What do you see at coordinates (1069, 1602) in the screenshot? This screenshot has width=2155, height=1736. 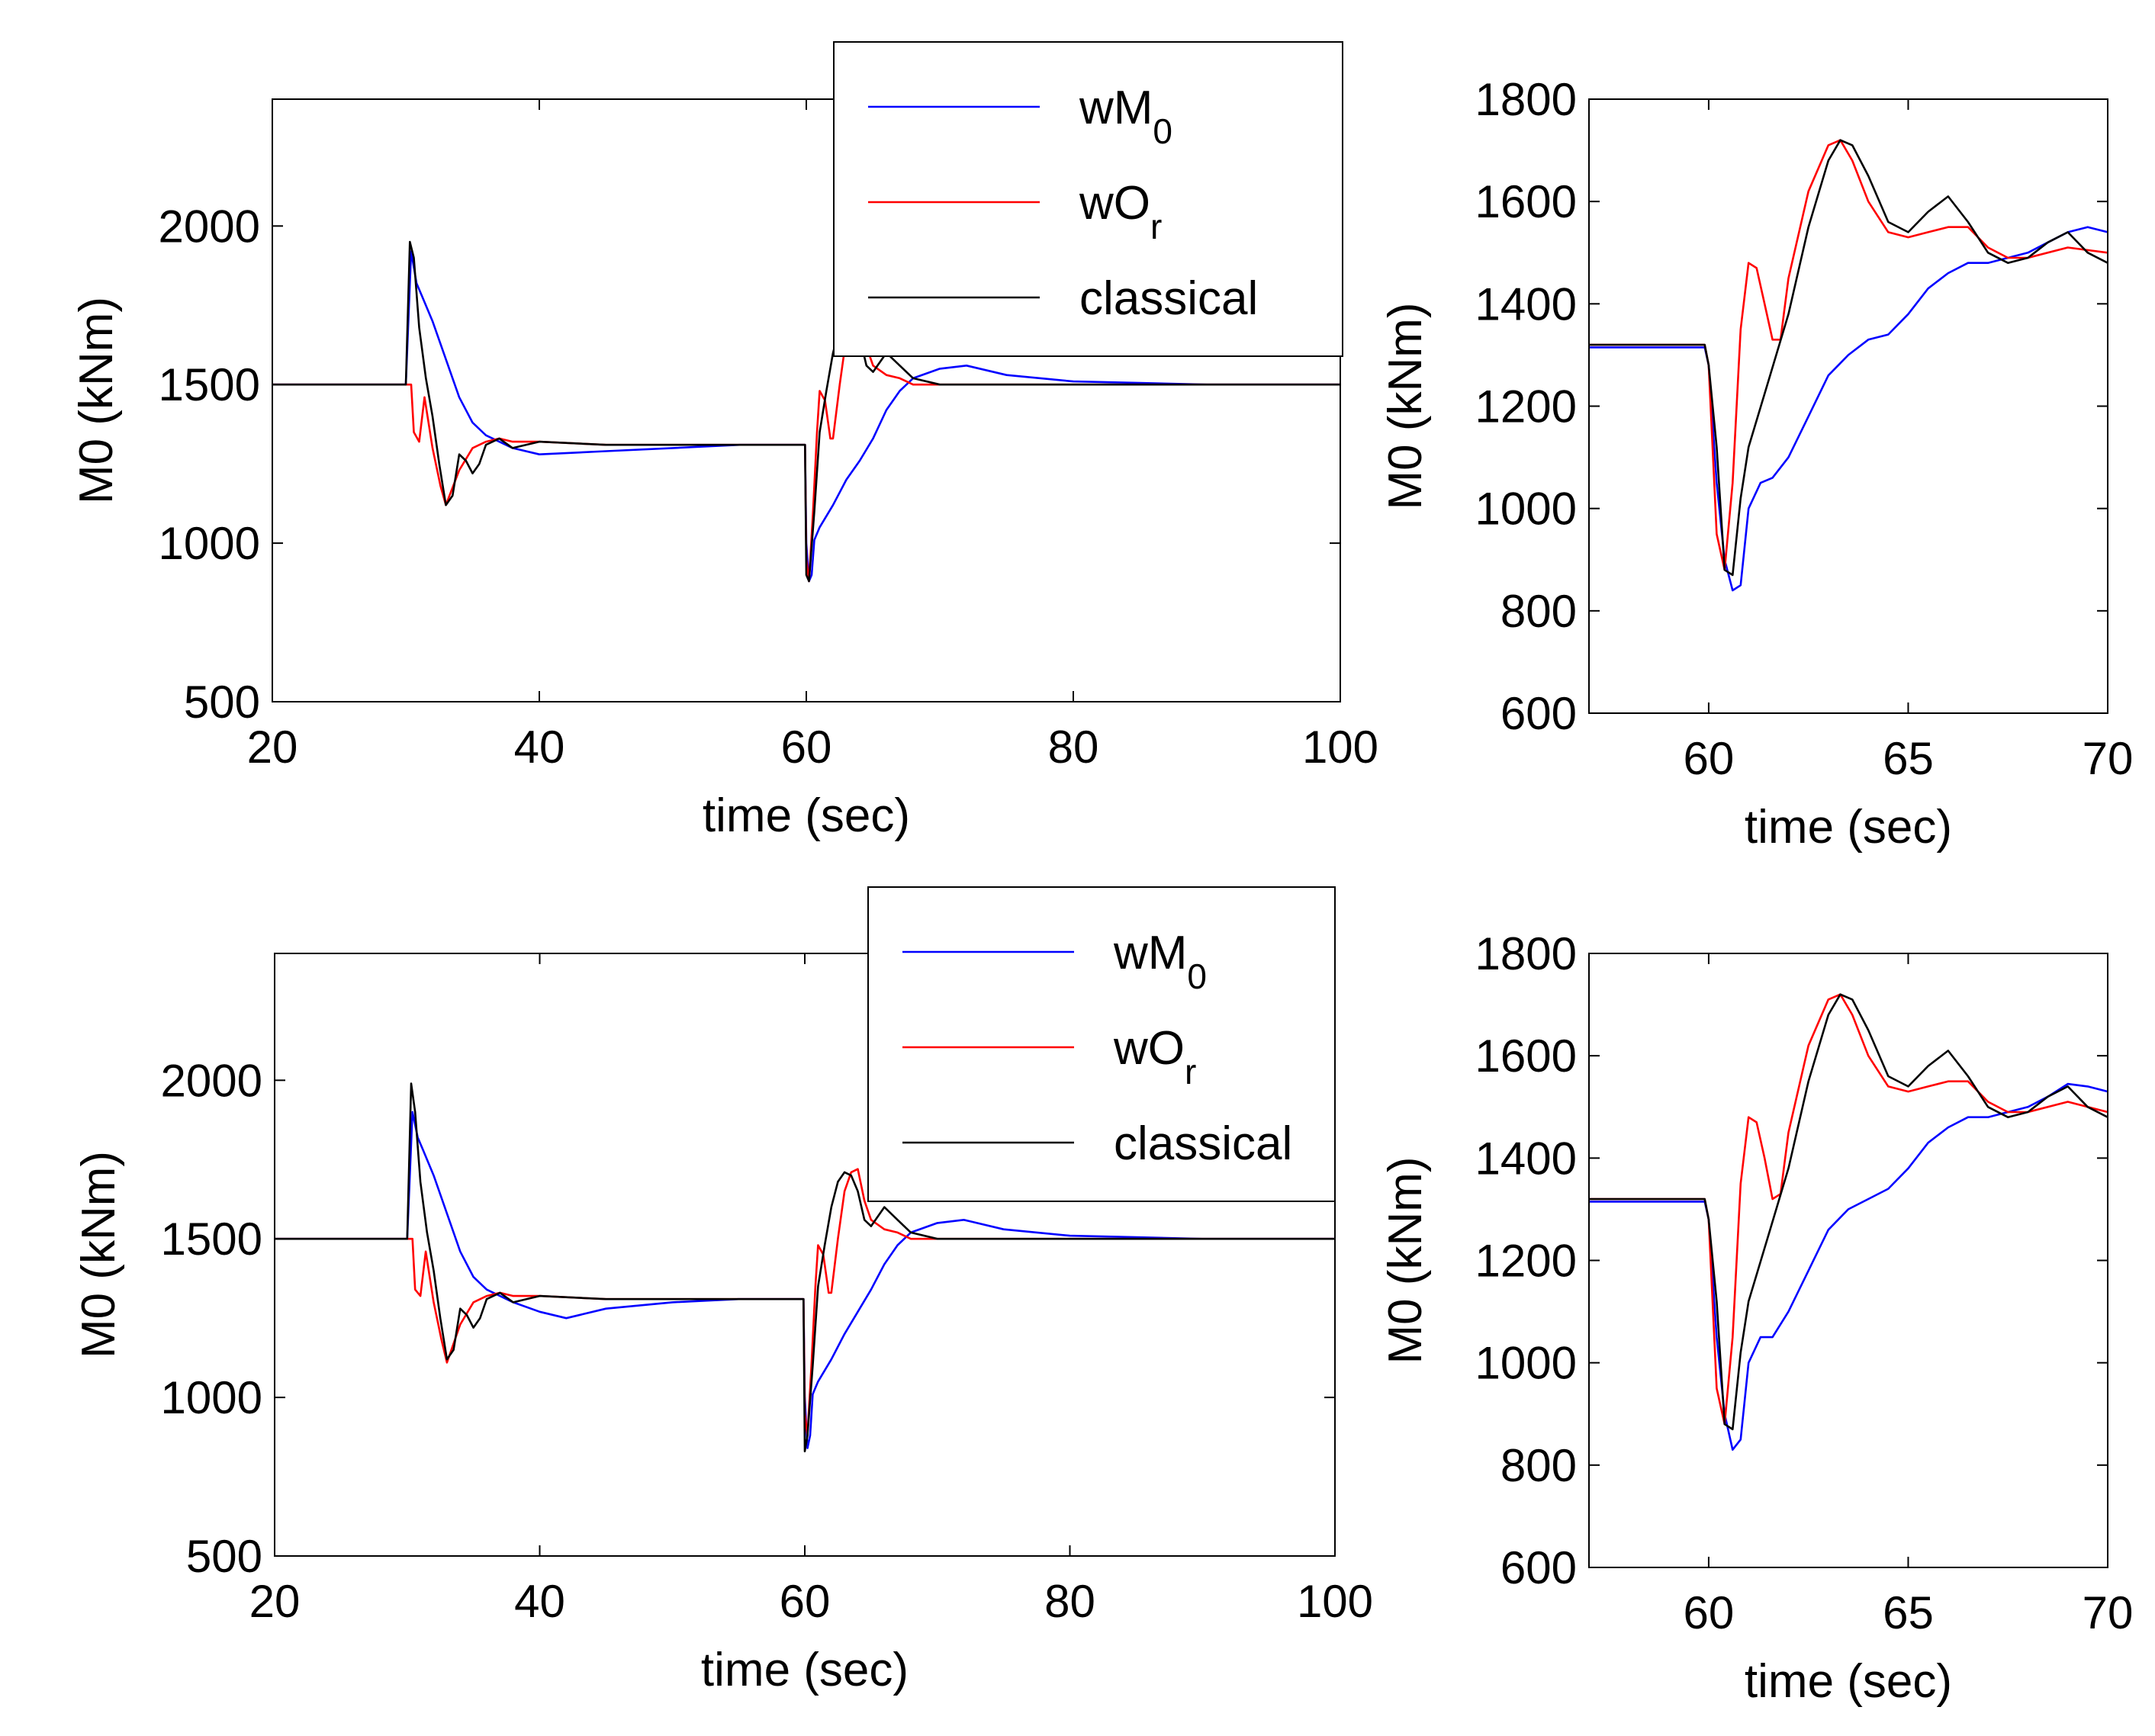 I see `bottom-main-x-tick-label: 80` at bounding box center [1069, 1602].